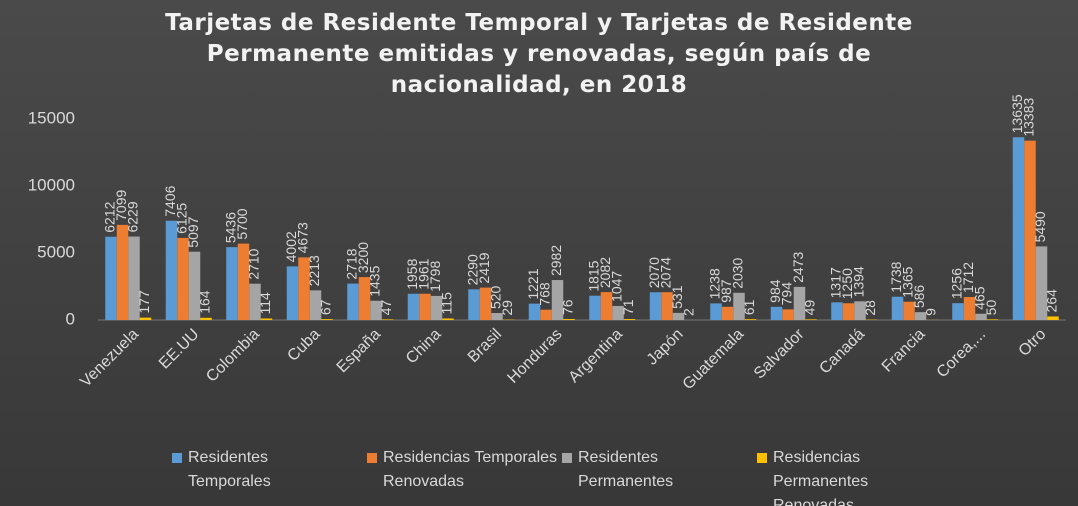 This screenshot has height=506, width=1078. I want to click on y-tick-label: 10000, so click(51, 184).